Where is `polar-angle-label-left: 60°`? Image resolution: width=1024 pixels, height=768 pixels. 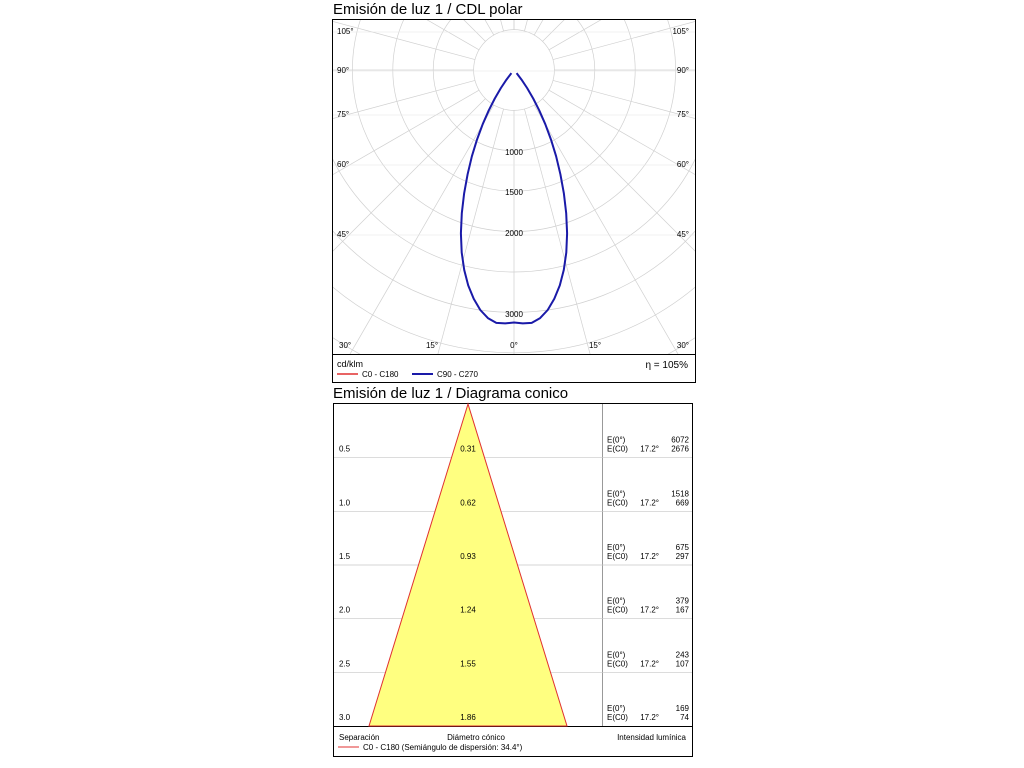
polar-angle-label-left: 60° is located at coordinates (343, 164).